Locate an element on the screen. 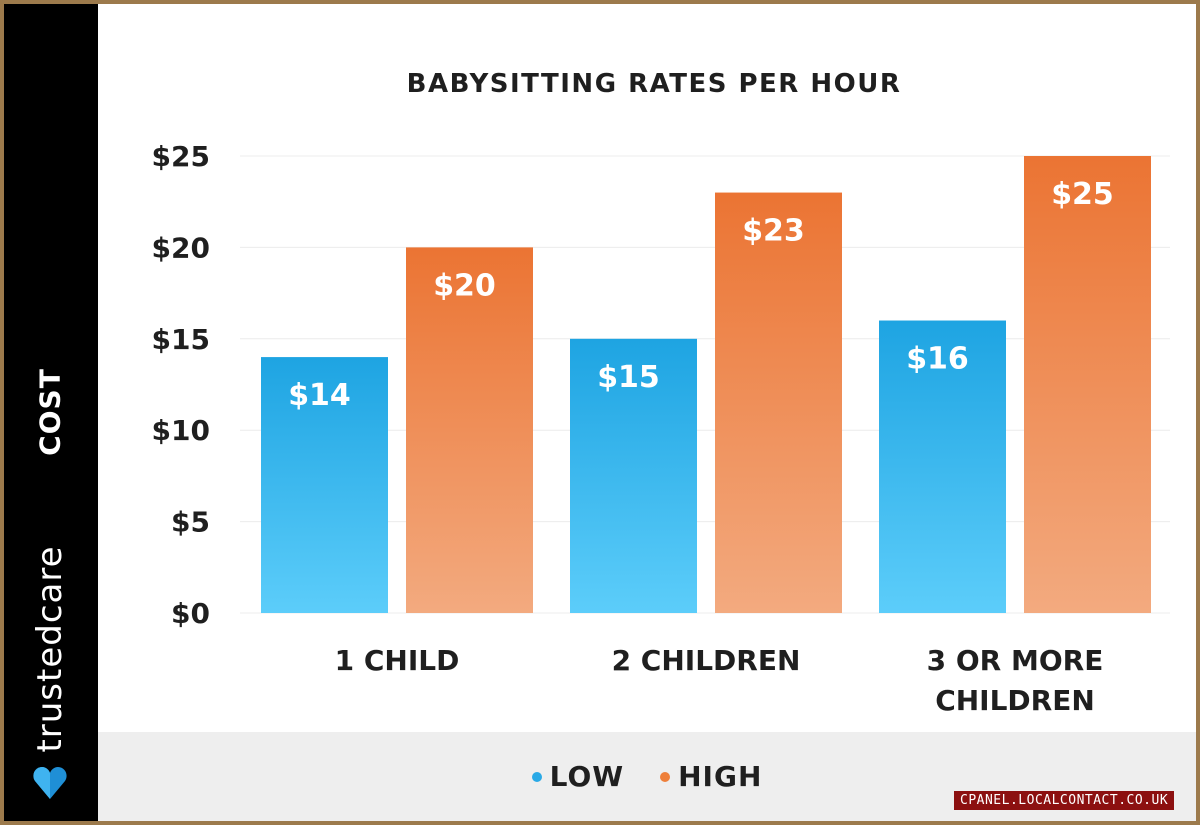  data-label: $15 is located at coordinates (628, 377).